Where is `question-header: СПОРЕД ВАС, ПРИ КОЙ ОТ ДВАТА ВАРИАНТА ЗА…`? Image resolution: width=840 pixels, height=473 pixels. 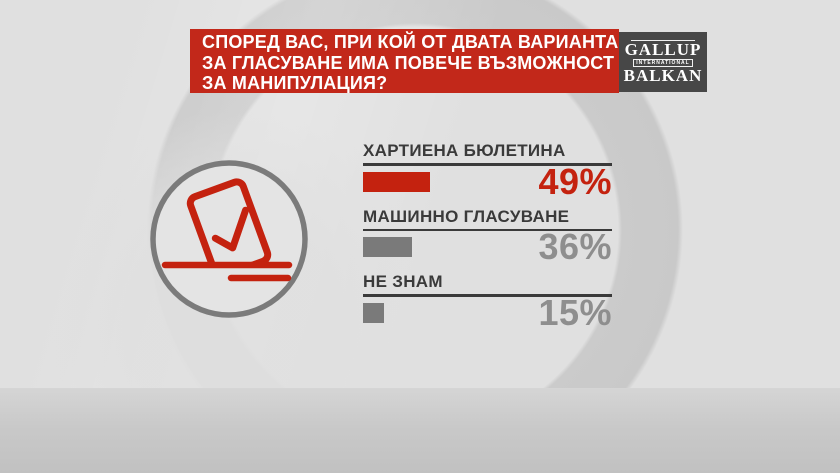
question-header: СПОРЕД ВАС, ПРИ КОЙ ОТ ДВАТА ВАРИАНТА ЗА… is located at coordinates (404, 61).